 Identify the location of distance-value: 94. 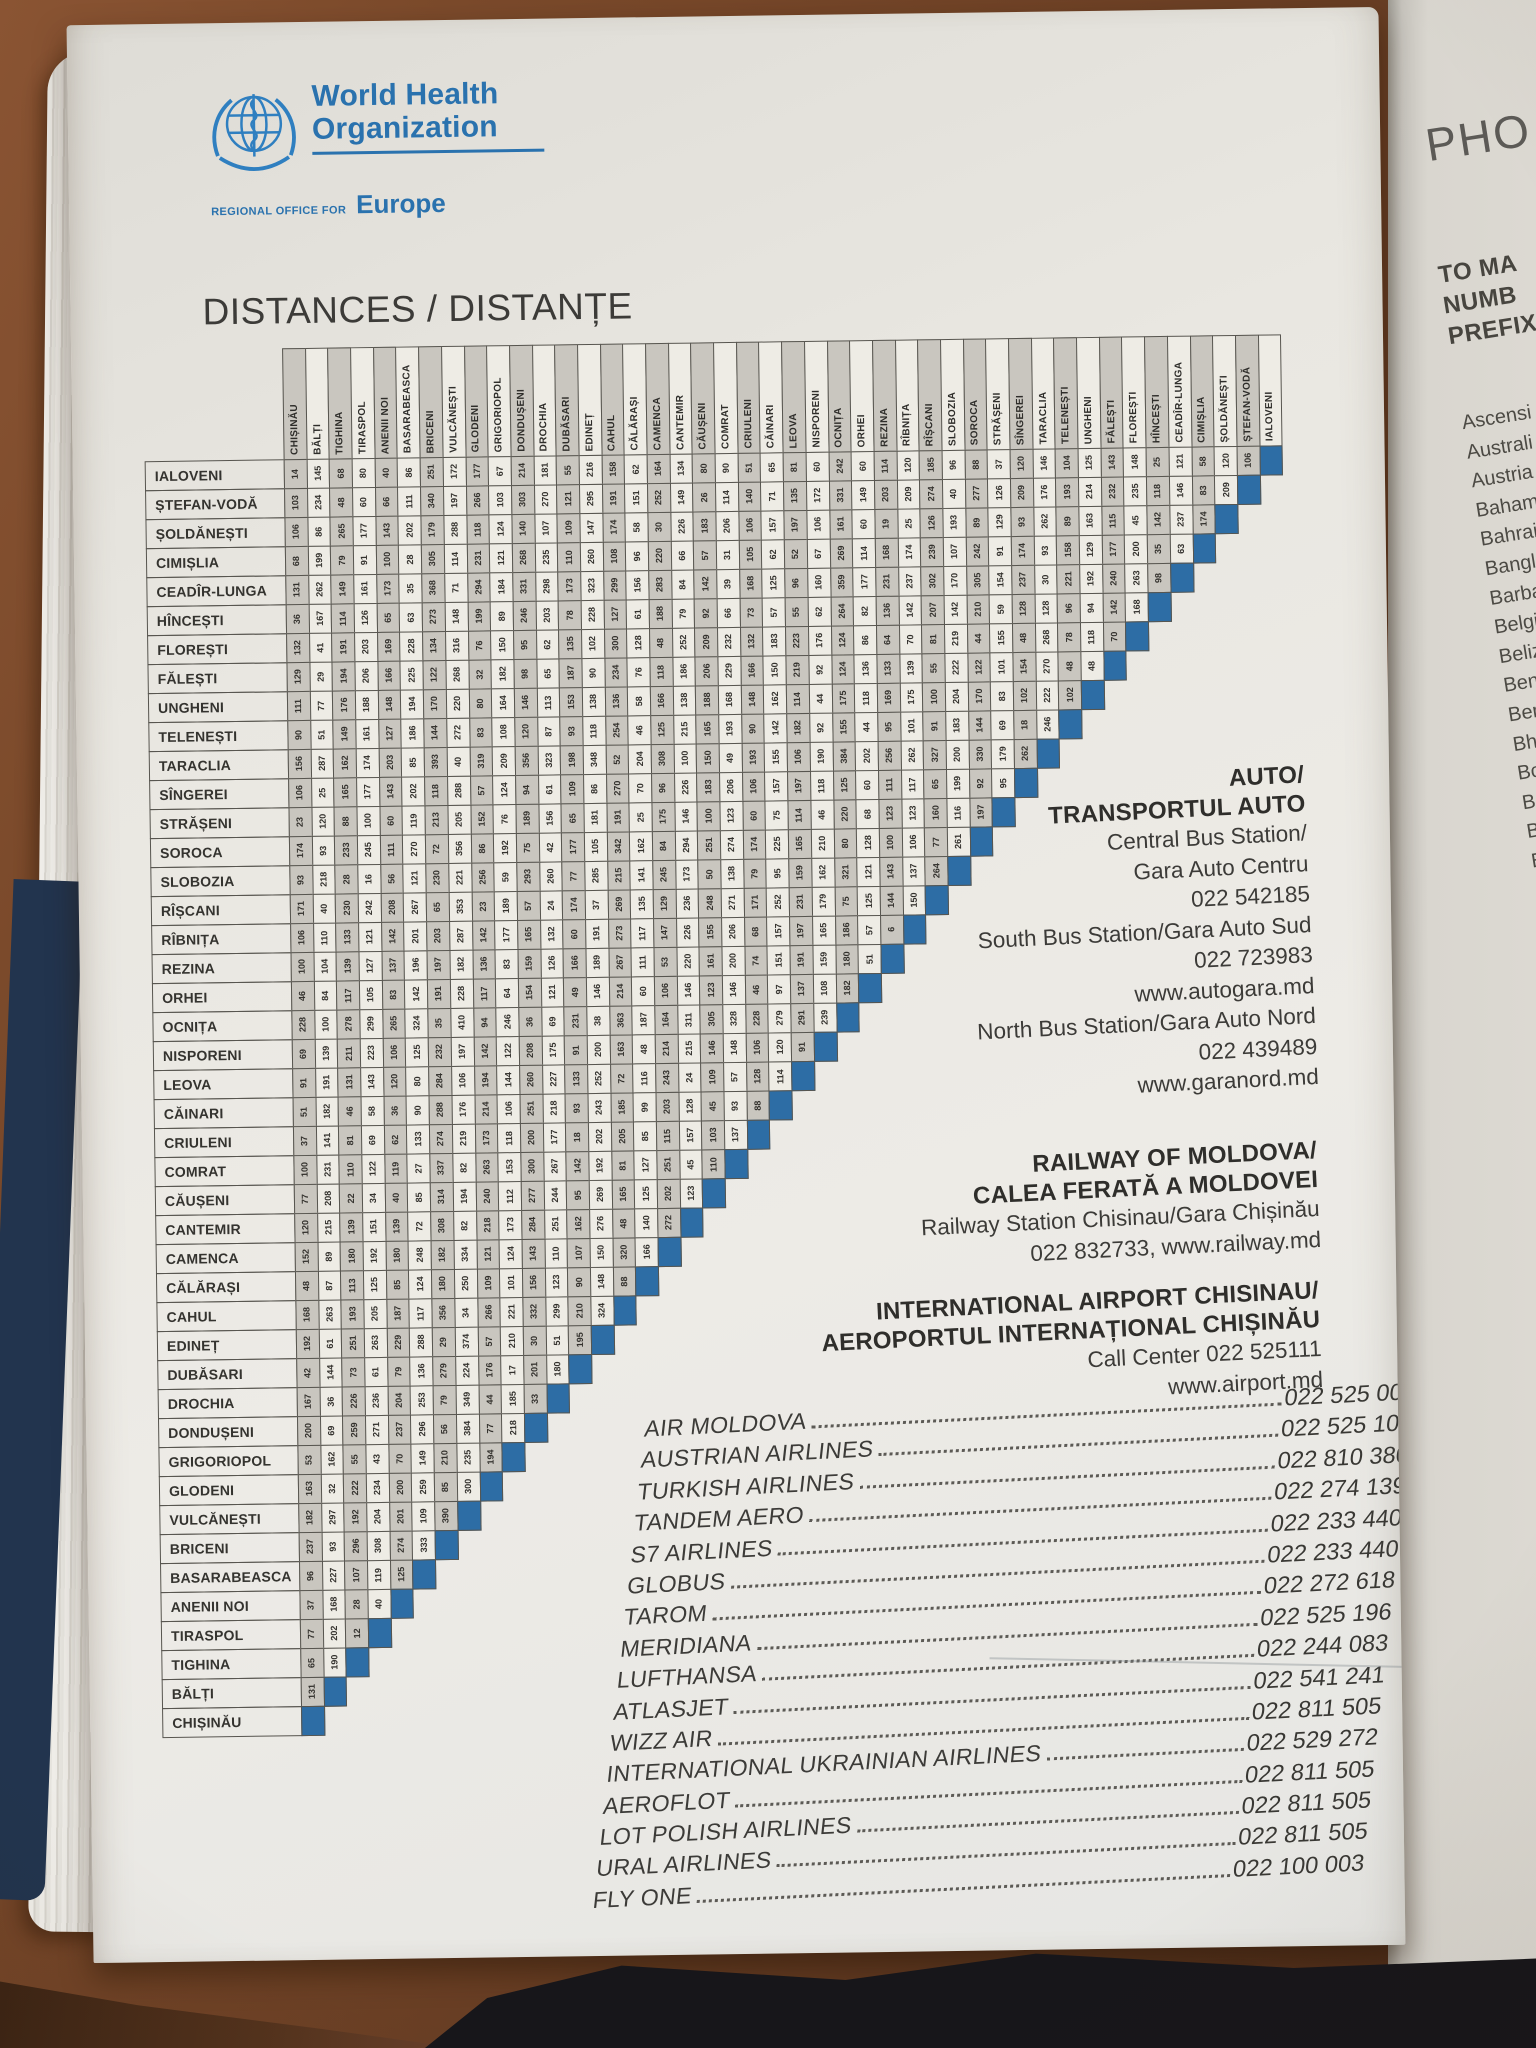
(526, 789).